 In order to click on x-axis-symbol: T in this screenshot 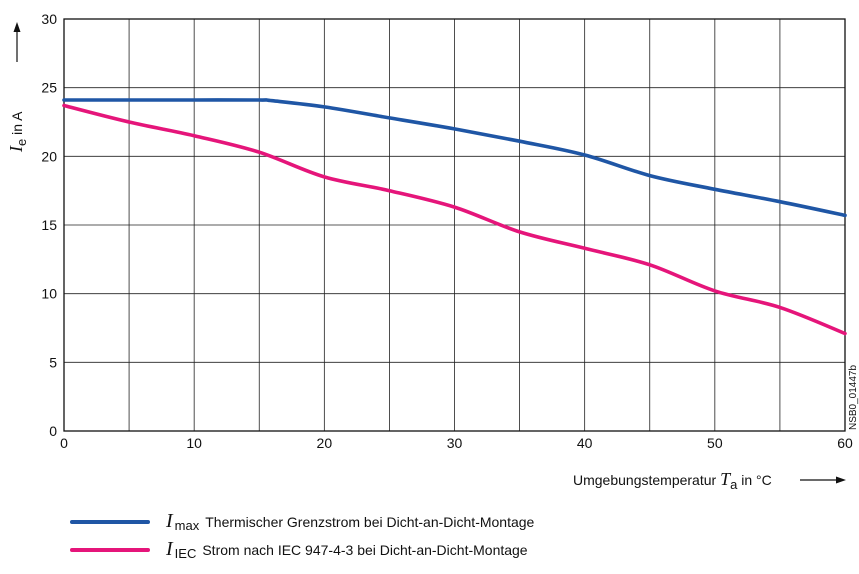, I will do `click(726, 479)`.